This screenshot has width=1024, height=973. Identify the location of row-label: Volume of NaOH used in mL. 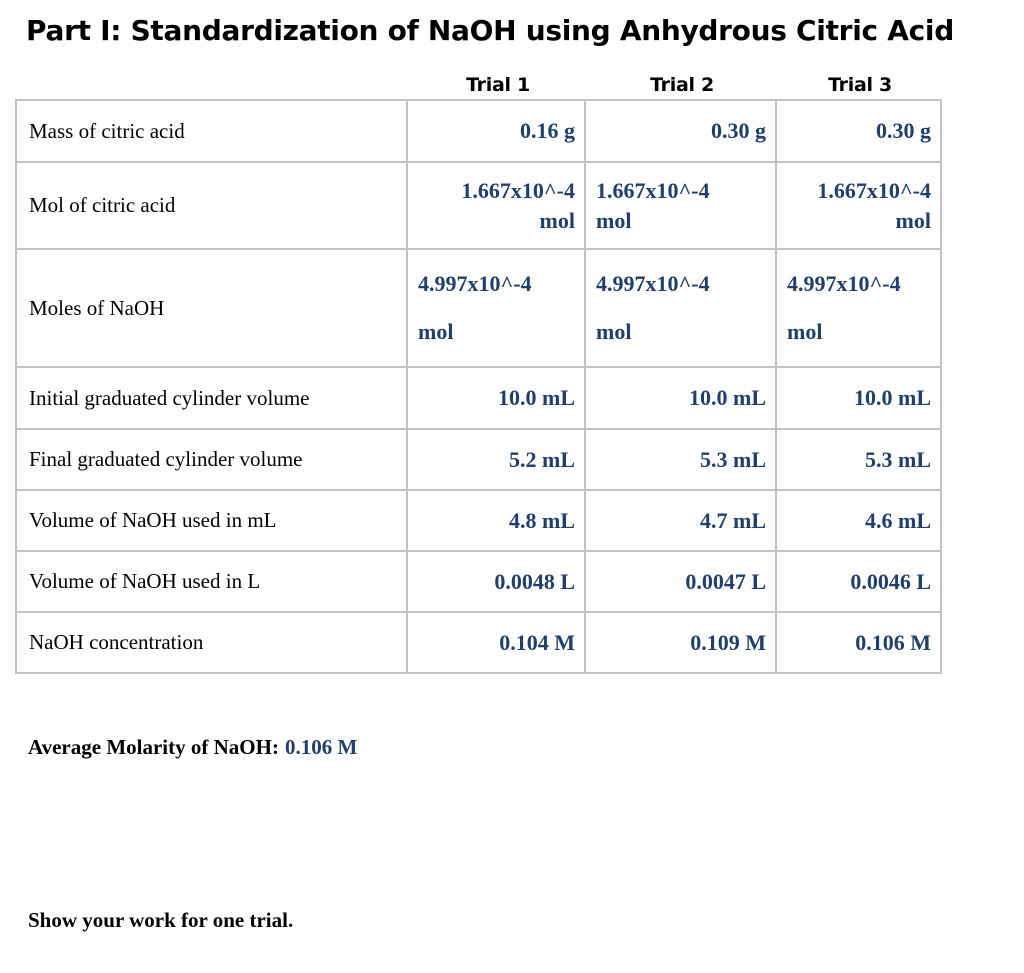
(211, 520).